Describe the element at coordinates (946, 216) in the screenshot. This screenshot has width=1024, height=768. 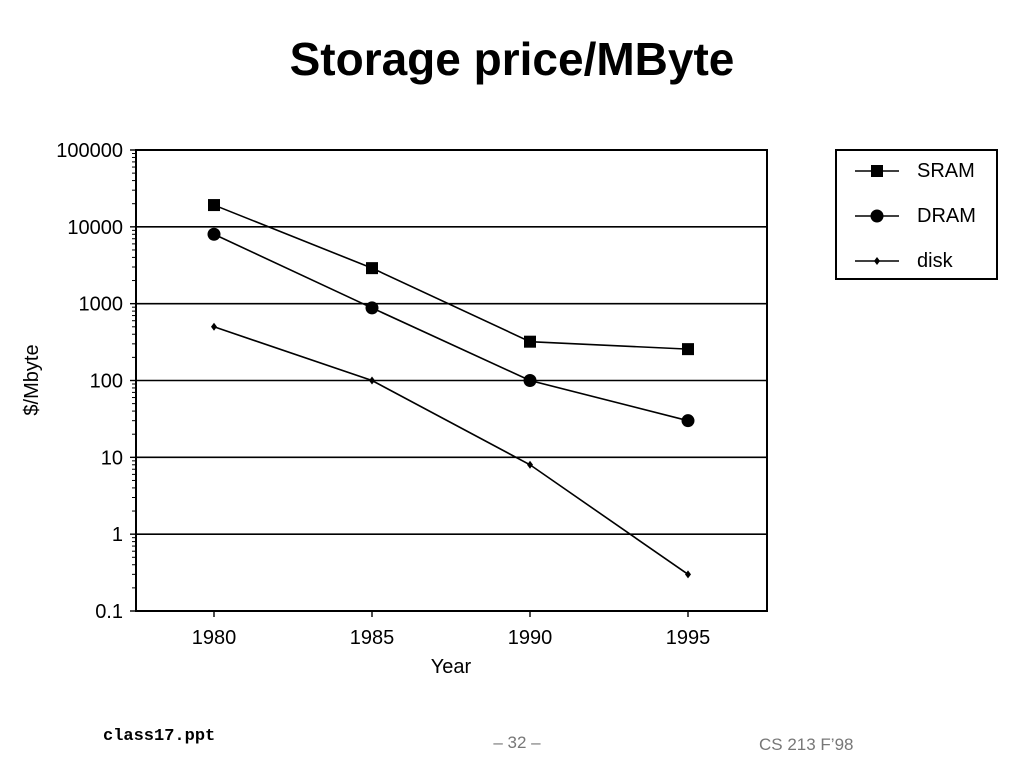
I see `legend-label-dram: DRAM` at that location.